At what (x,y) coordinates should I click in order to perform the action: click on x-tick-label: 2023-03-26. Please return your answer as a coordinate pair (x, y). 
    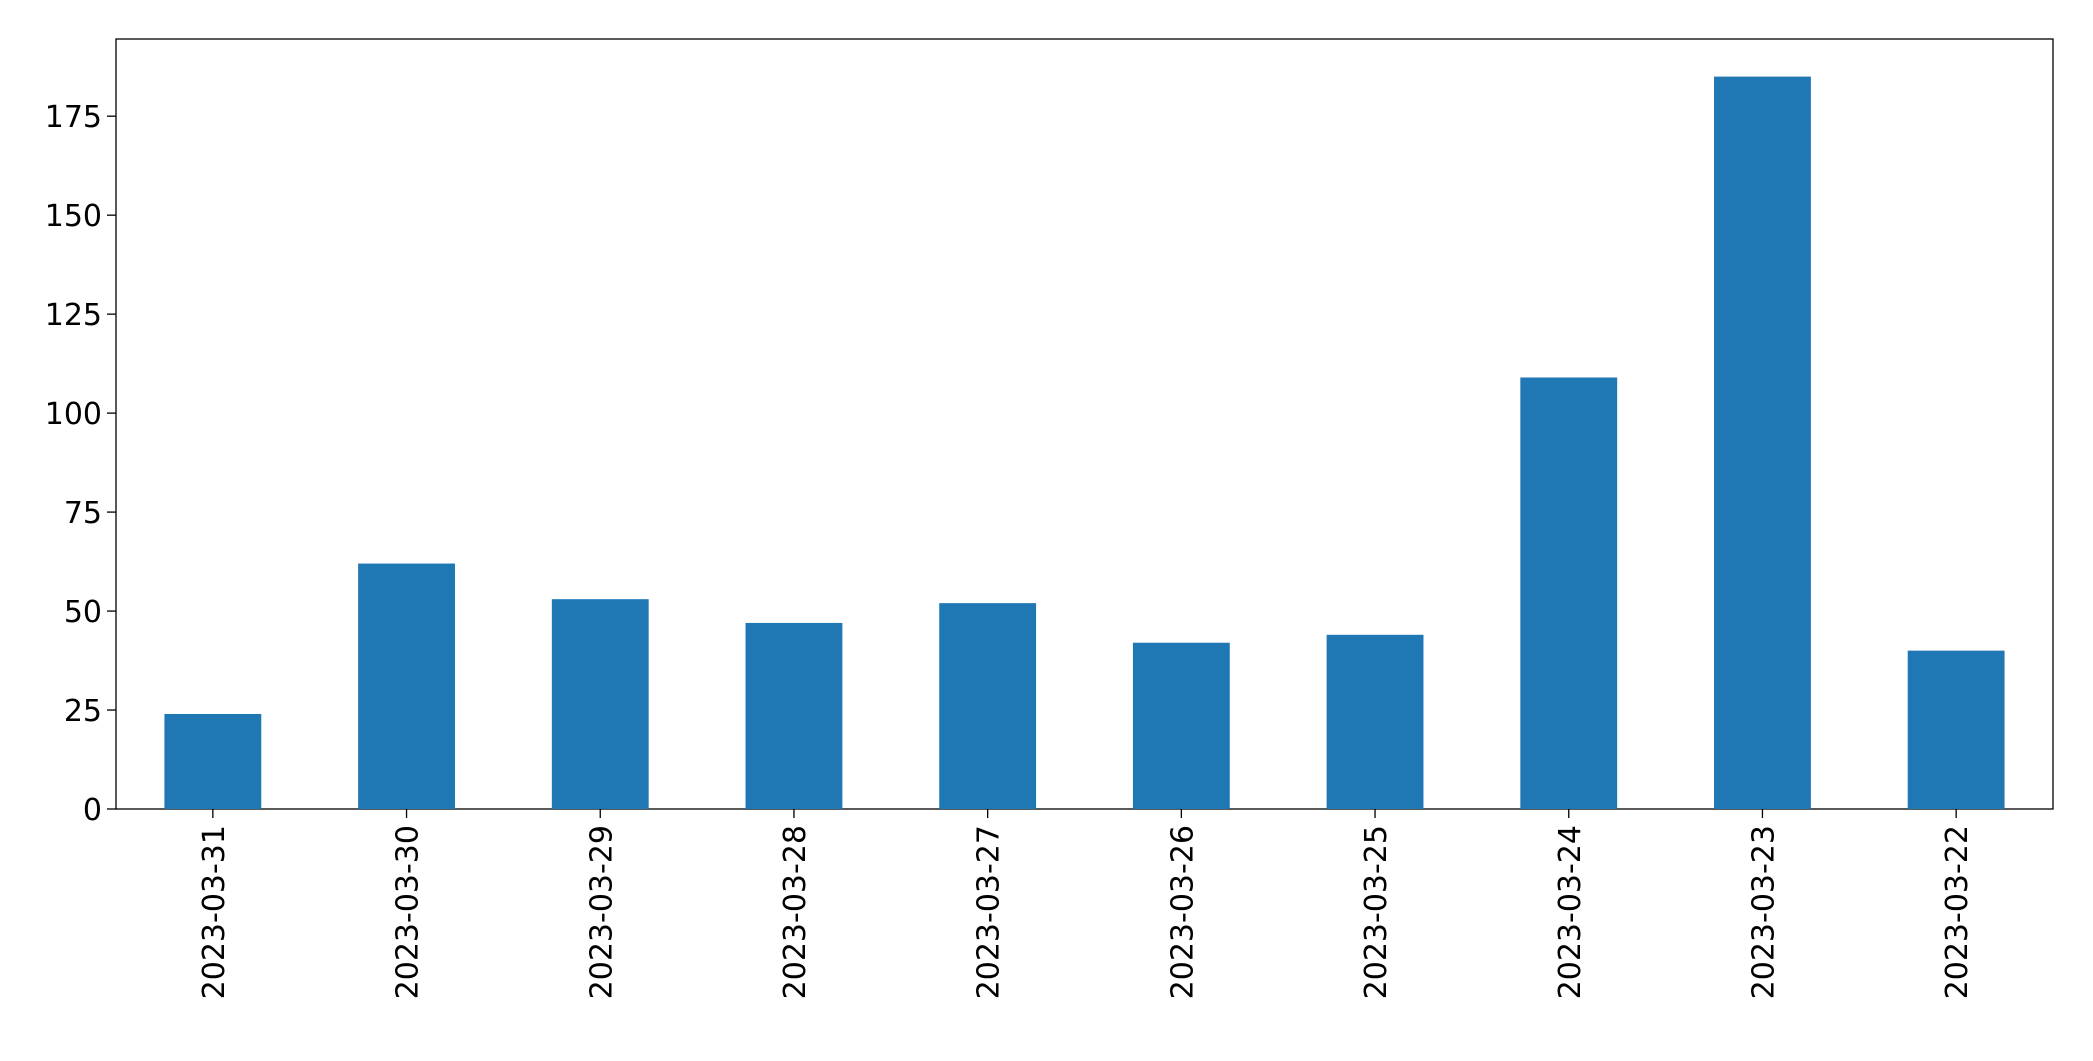
    Looking at the image, I should click on (1182, 912).